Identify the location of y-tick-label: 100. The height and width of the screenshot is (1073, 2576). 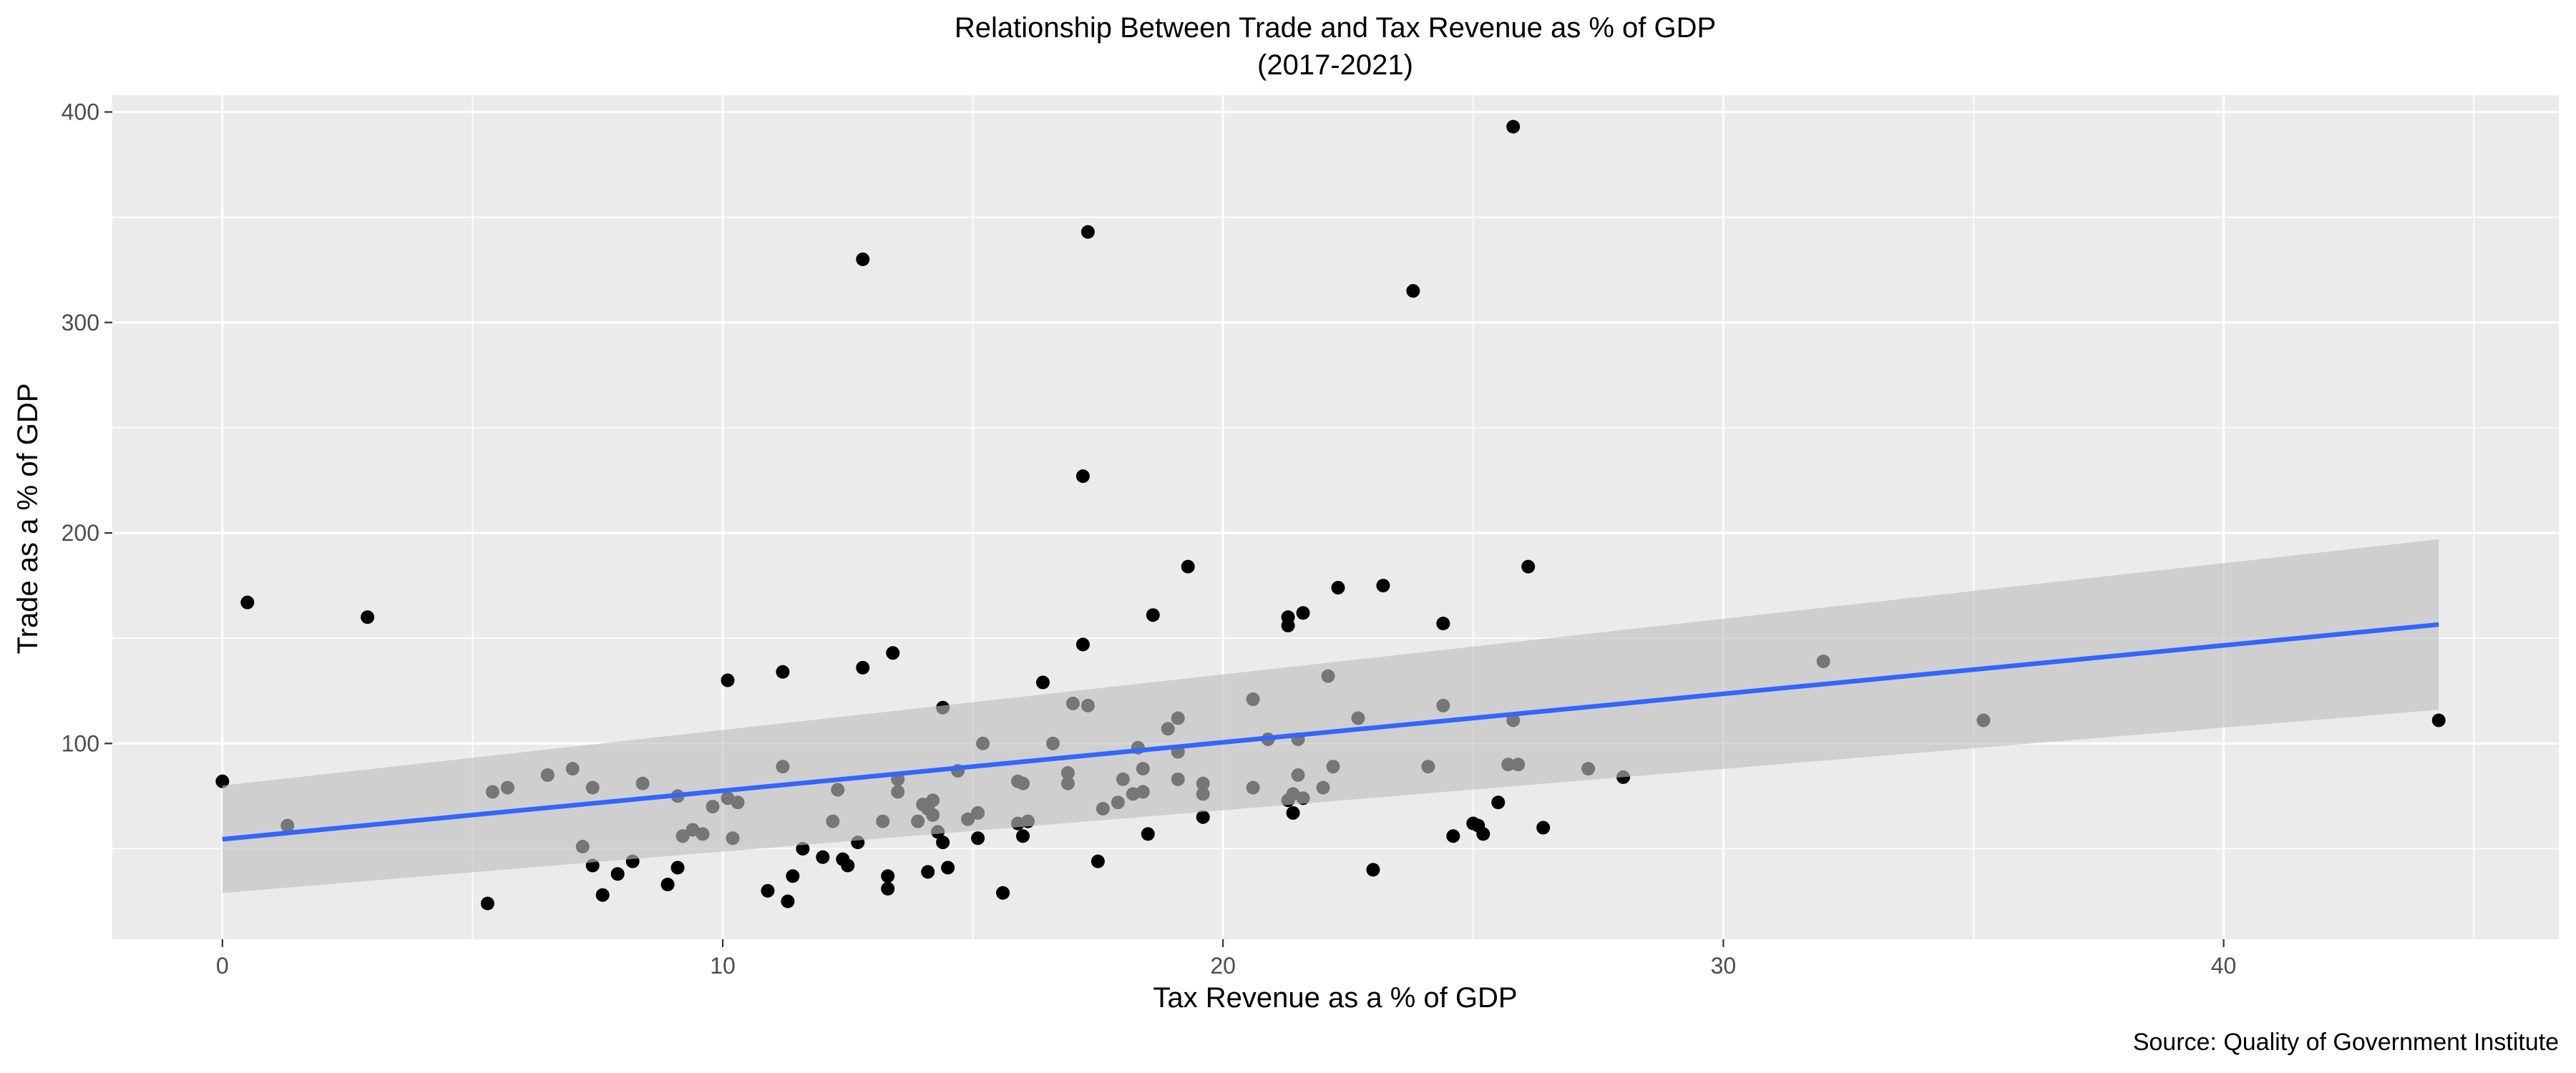
(80, 743).